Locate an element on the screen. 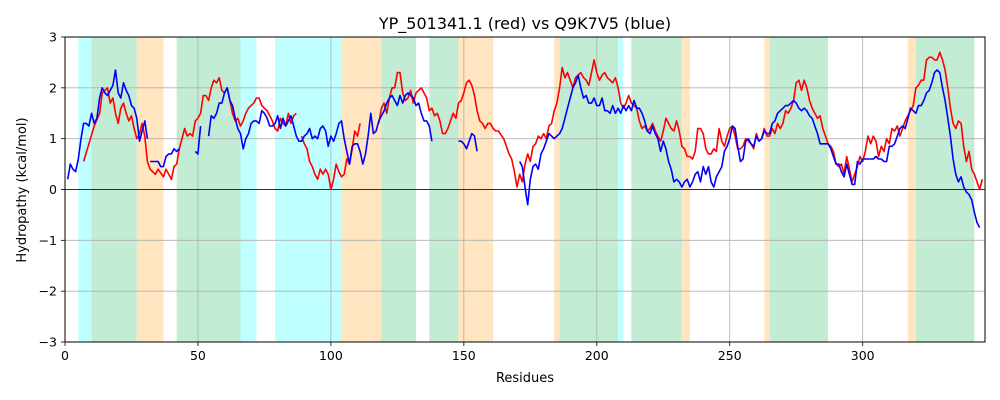  y-tick-label-3: 3 is located at coordinates (53, 37).